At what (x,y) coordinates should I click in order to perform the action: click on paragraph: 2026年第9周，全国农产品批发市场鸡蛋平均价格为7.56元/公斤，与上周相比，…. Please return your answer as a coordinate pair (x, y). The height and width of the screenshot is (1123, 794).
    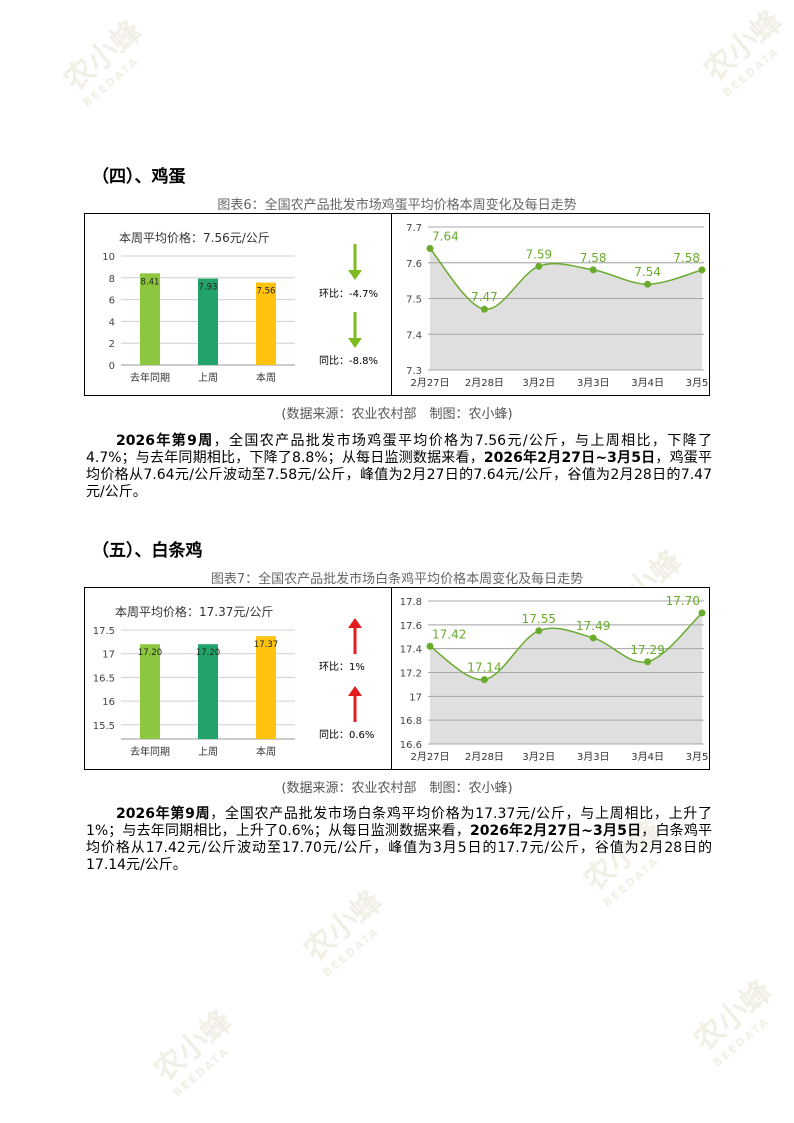
    Looking at the image, I should click on (399, 466).